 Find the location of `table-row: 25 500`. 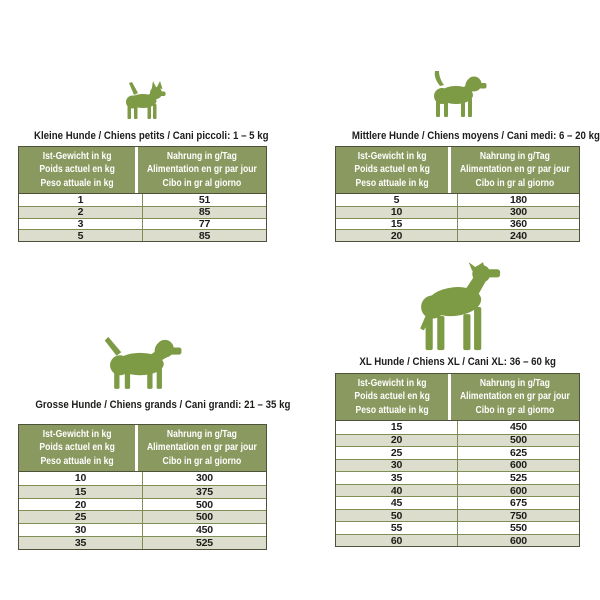

table-row: 25 500 is located at coordinates (142, 516).